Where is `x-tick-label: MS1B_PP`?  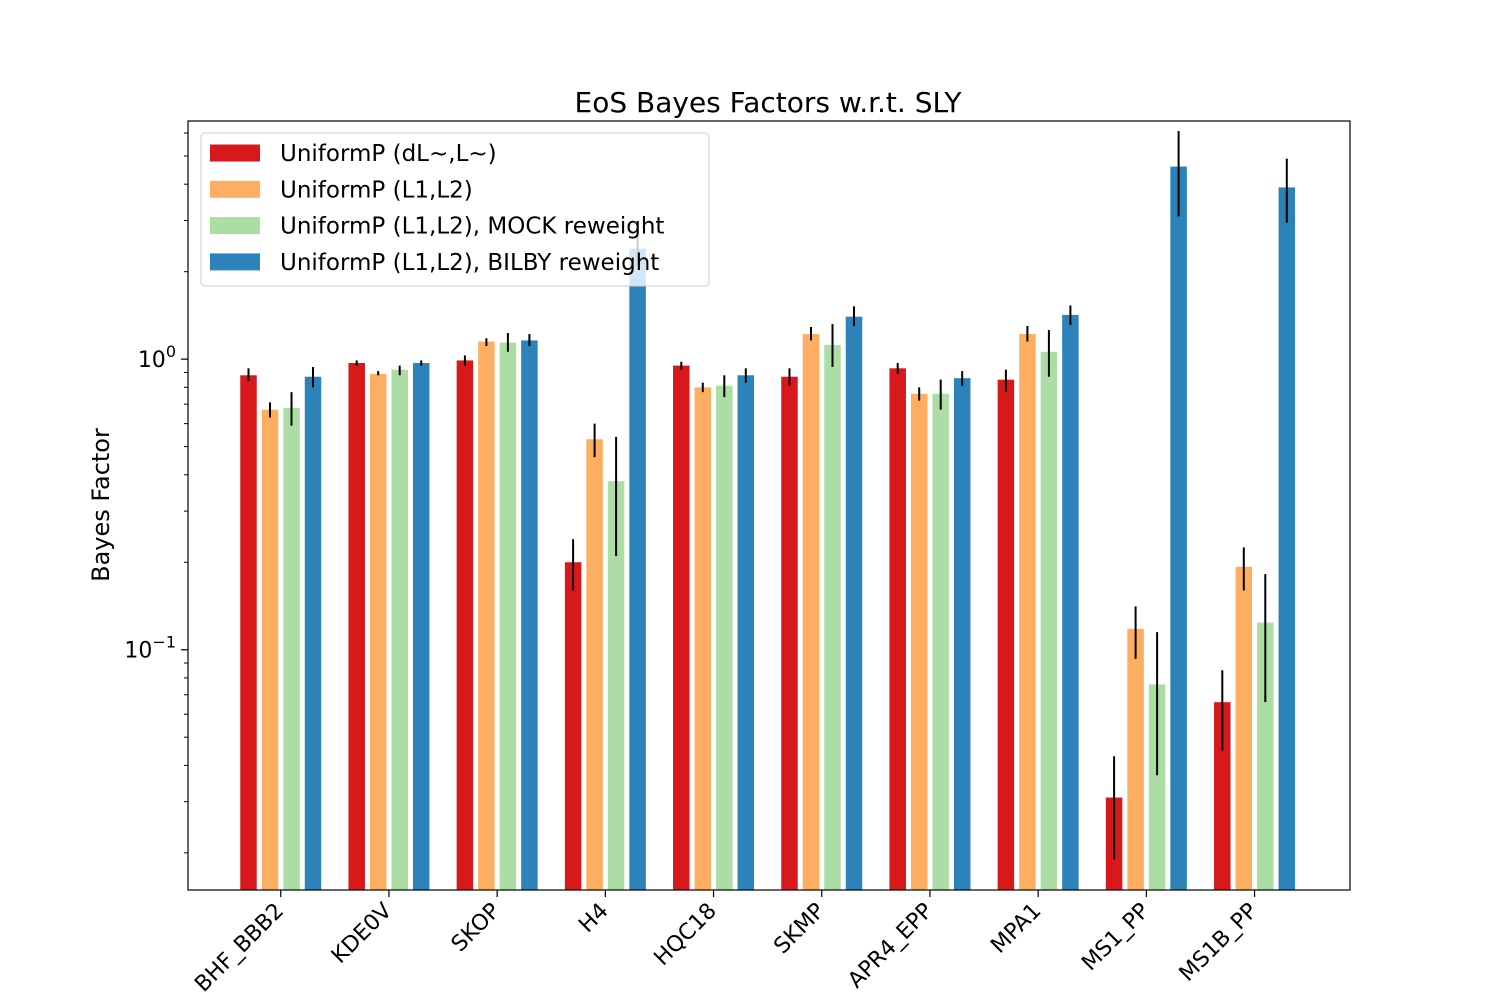 x-tick-label: MS1B_PP is located at coordinates (1219, 943).